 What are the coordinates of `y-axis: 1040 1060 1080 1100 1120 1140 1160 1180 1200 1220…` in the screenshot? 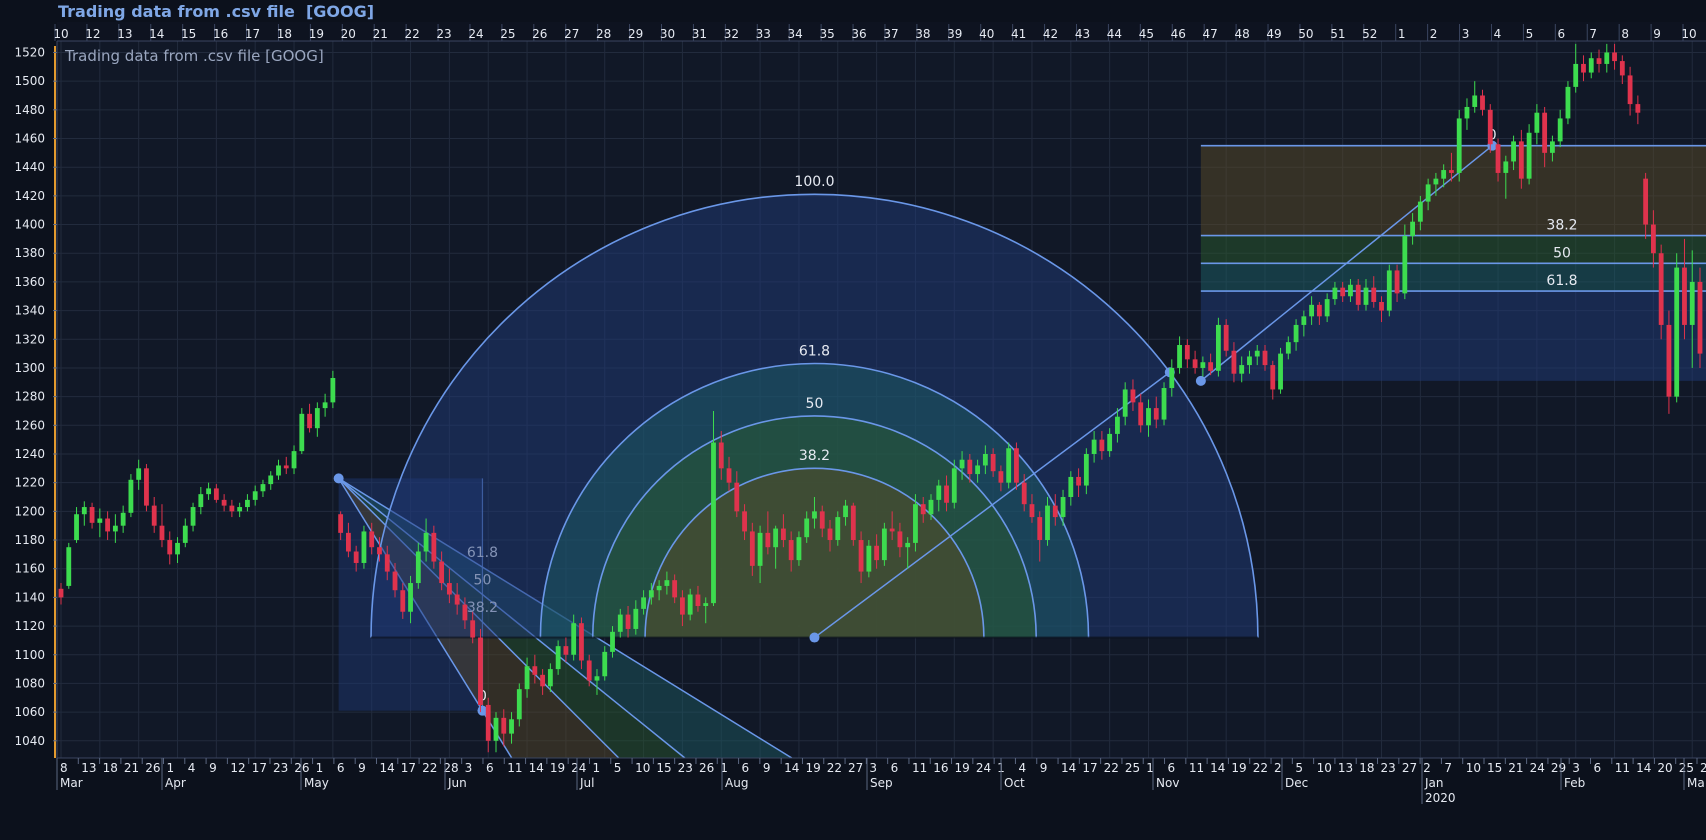 It's located at (35, 396).